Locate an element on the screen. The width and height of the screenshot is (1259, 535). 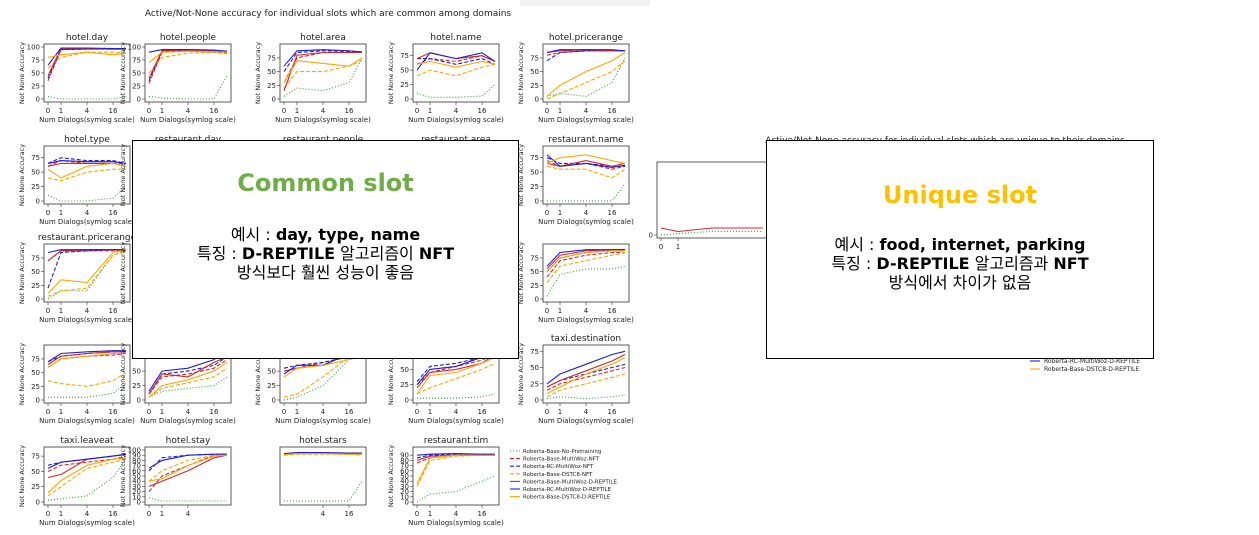
legend-entry: Roberta-Base-No-Pretraining is located at coordinates (562, 452).